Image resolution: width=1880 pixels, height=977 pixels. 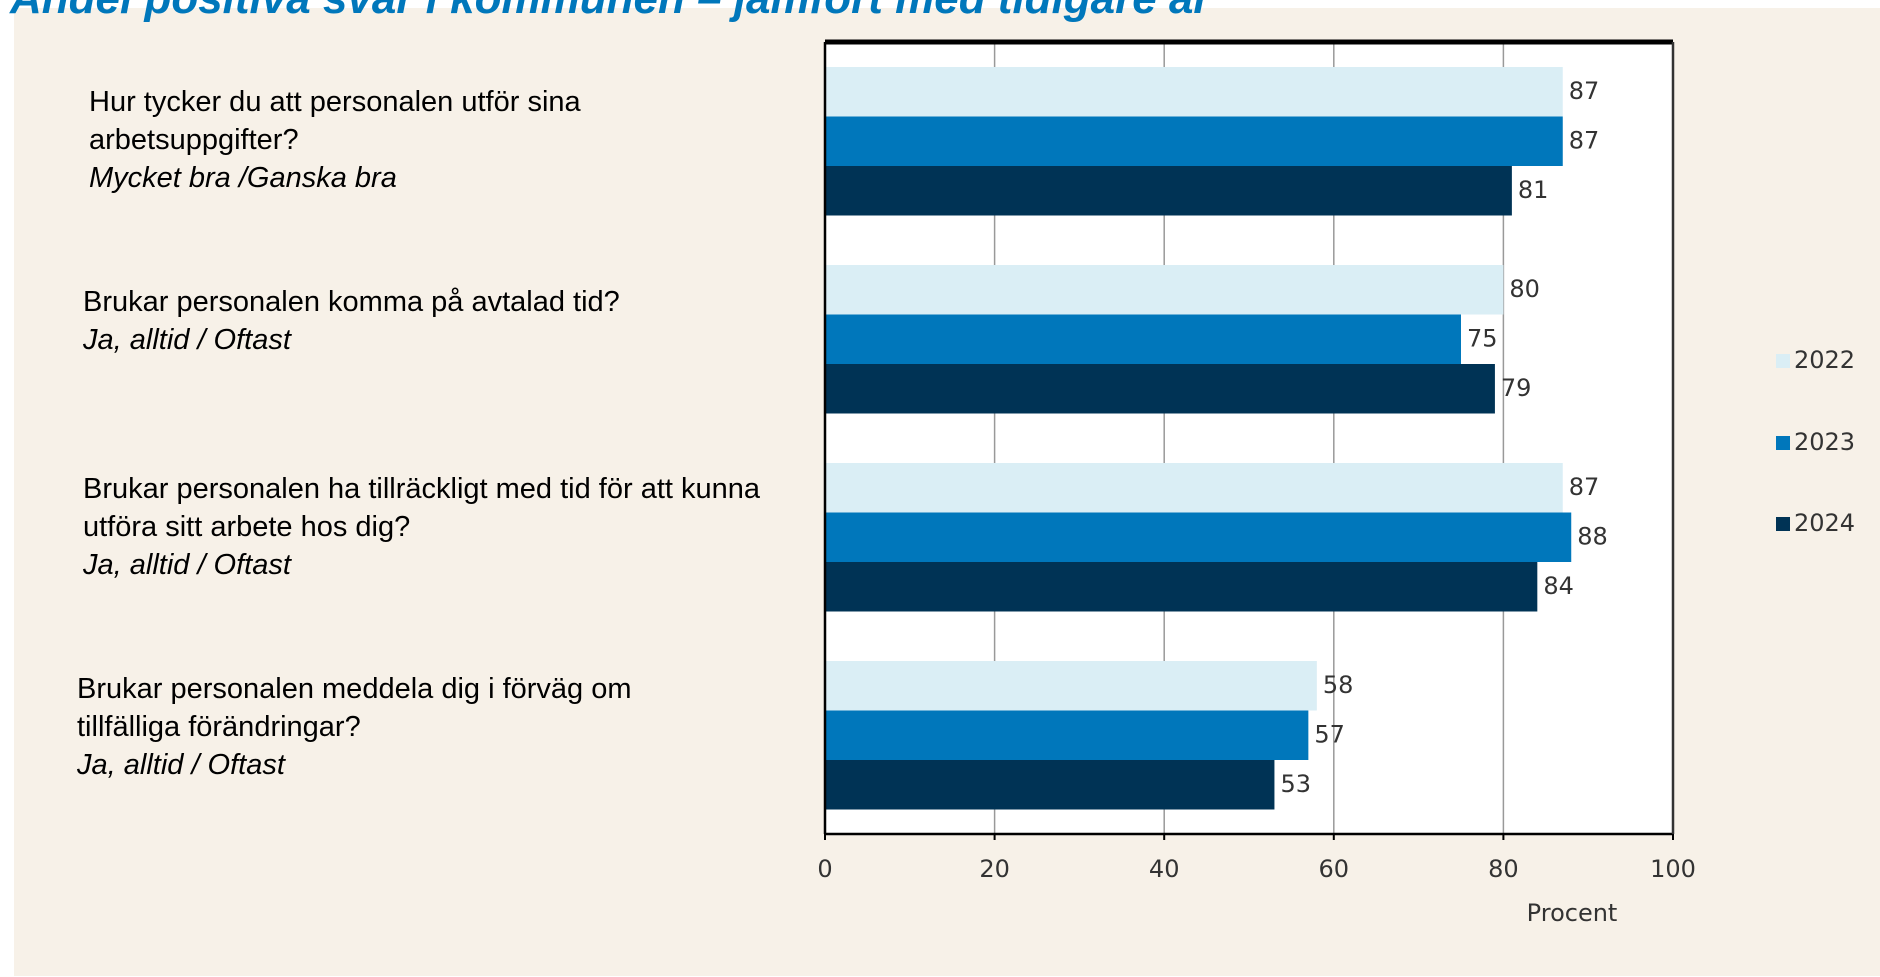 I want to click on value-label: 81, so click(x=1533, y=190).